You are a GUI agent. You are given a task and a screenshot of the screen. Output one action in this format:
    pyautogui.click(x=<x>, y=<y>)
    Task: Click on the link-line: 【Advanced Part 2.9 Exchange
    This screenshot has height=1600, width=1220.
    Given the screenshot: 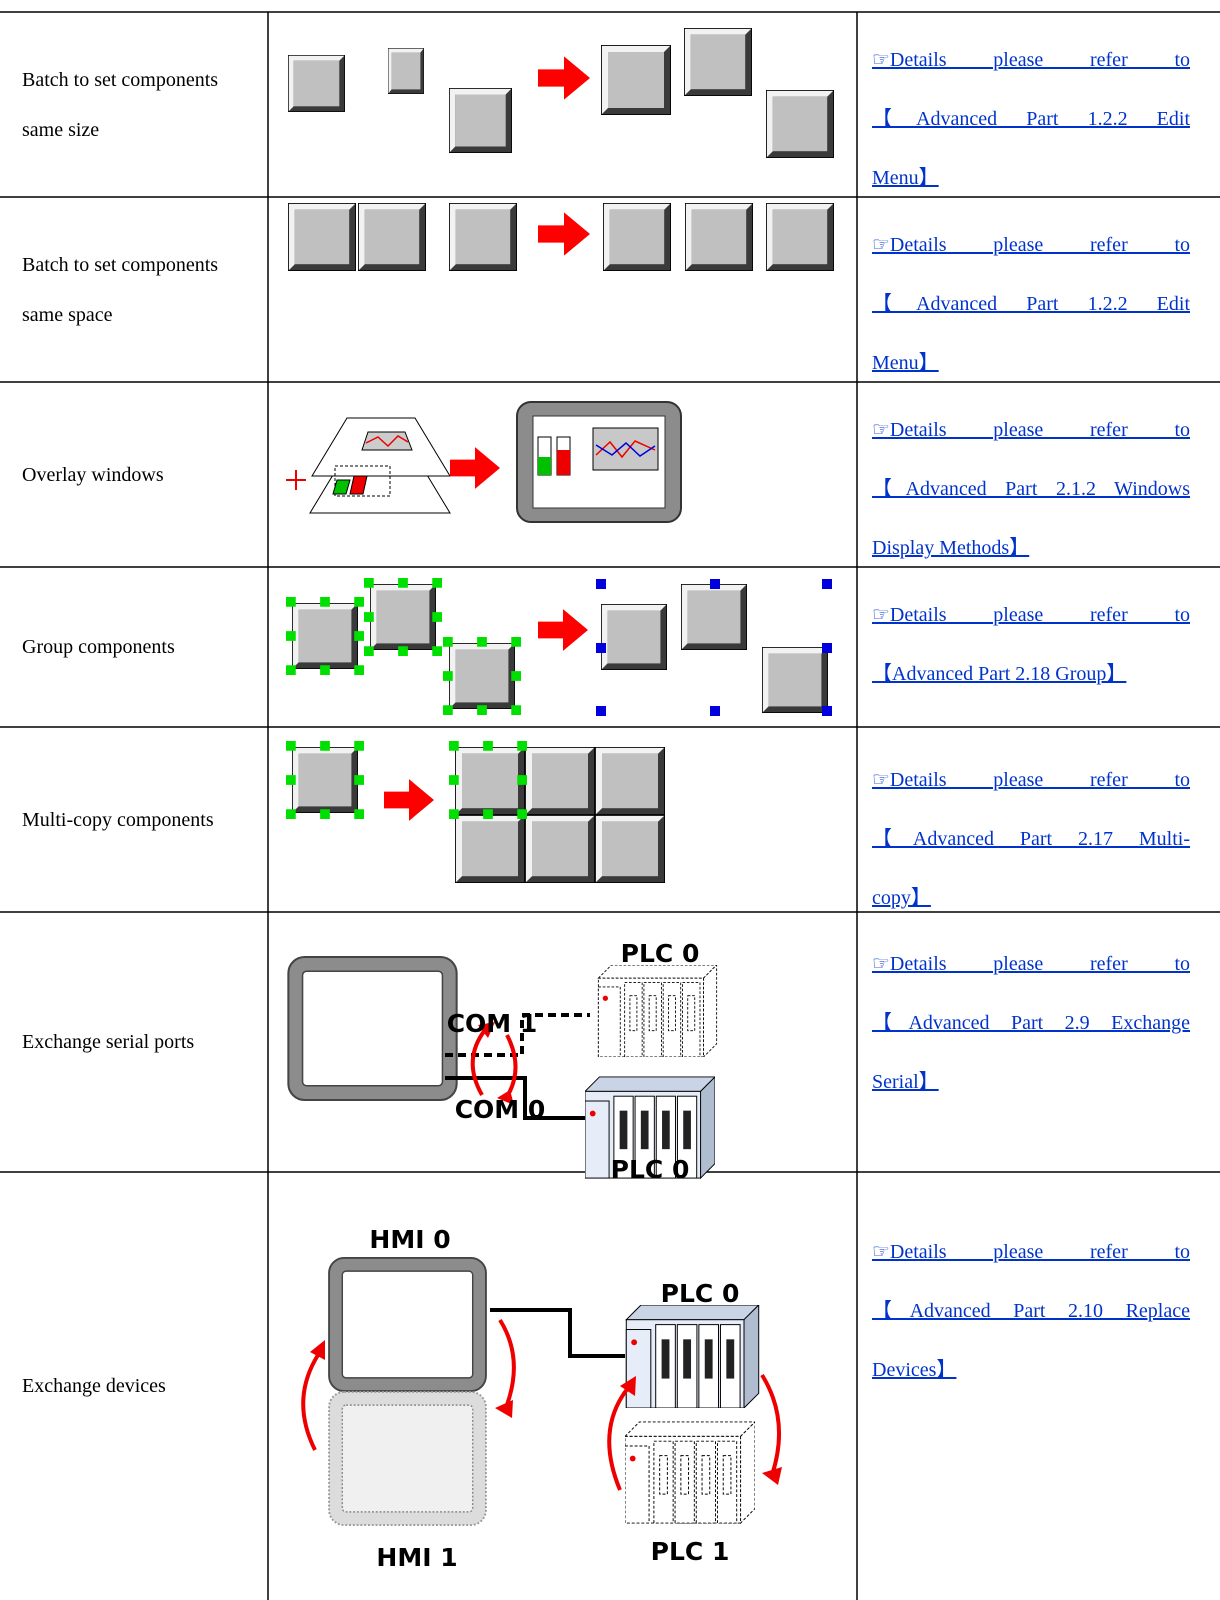 What is the action you would take?
    pyautogui.click(x=1031, y=1023)
    